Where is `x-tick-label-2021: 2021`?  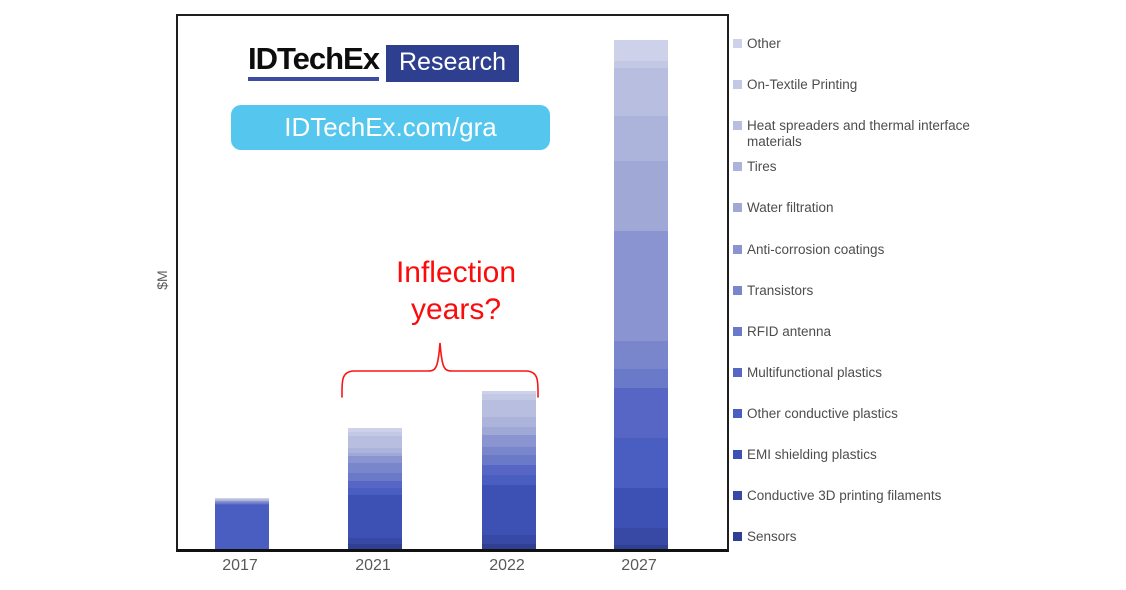 x-tick-label-2021: 2021 is located at coordinates (373, 565).